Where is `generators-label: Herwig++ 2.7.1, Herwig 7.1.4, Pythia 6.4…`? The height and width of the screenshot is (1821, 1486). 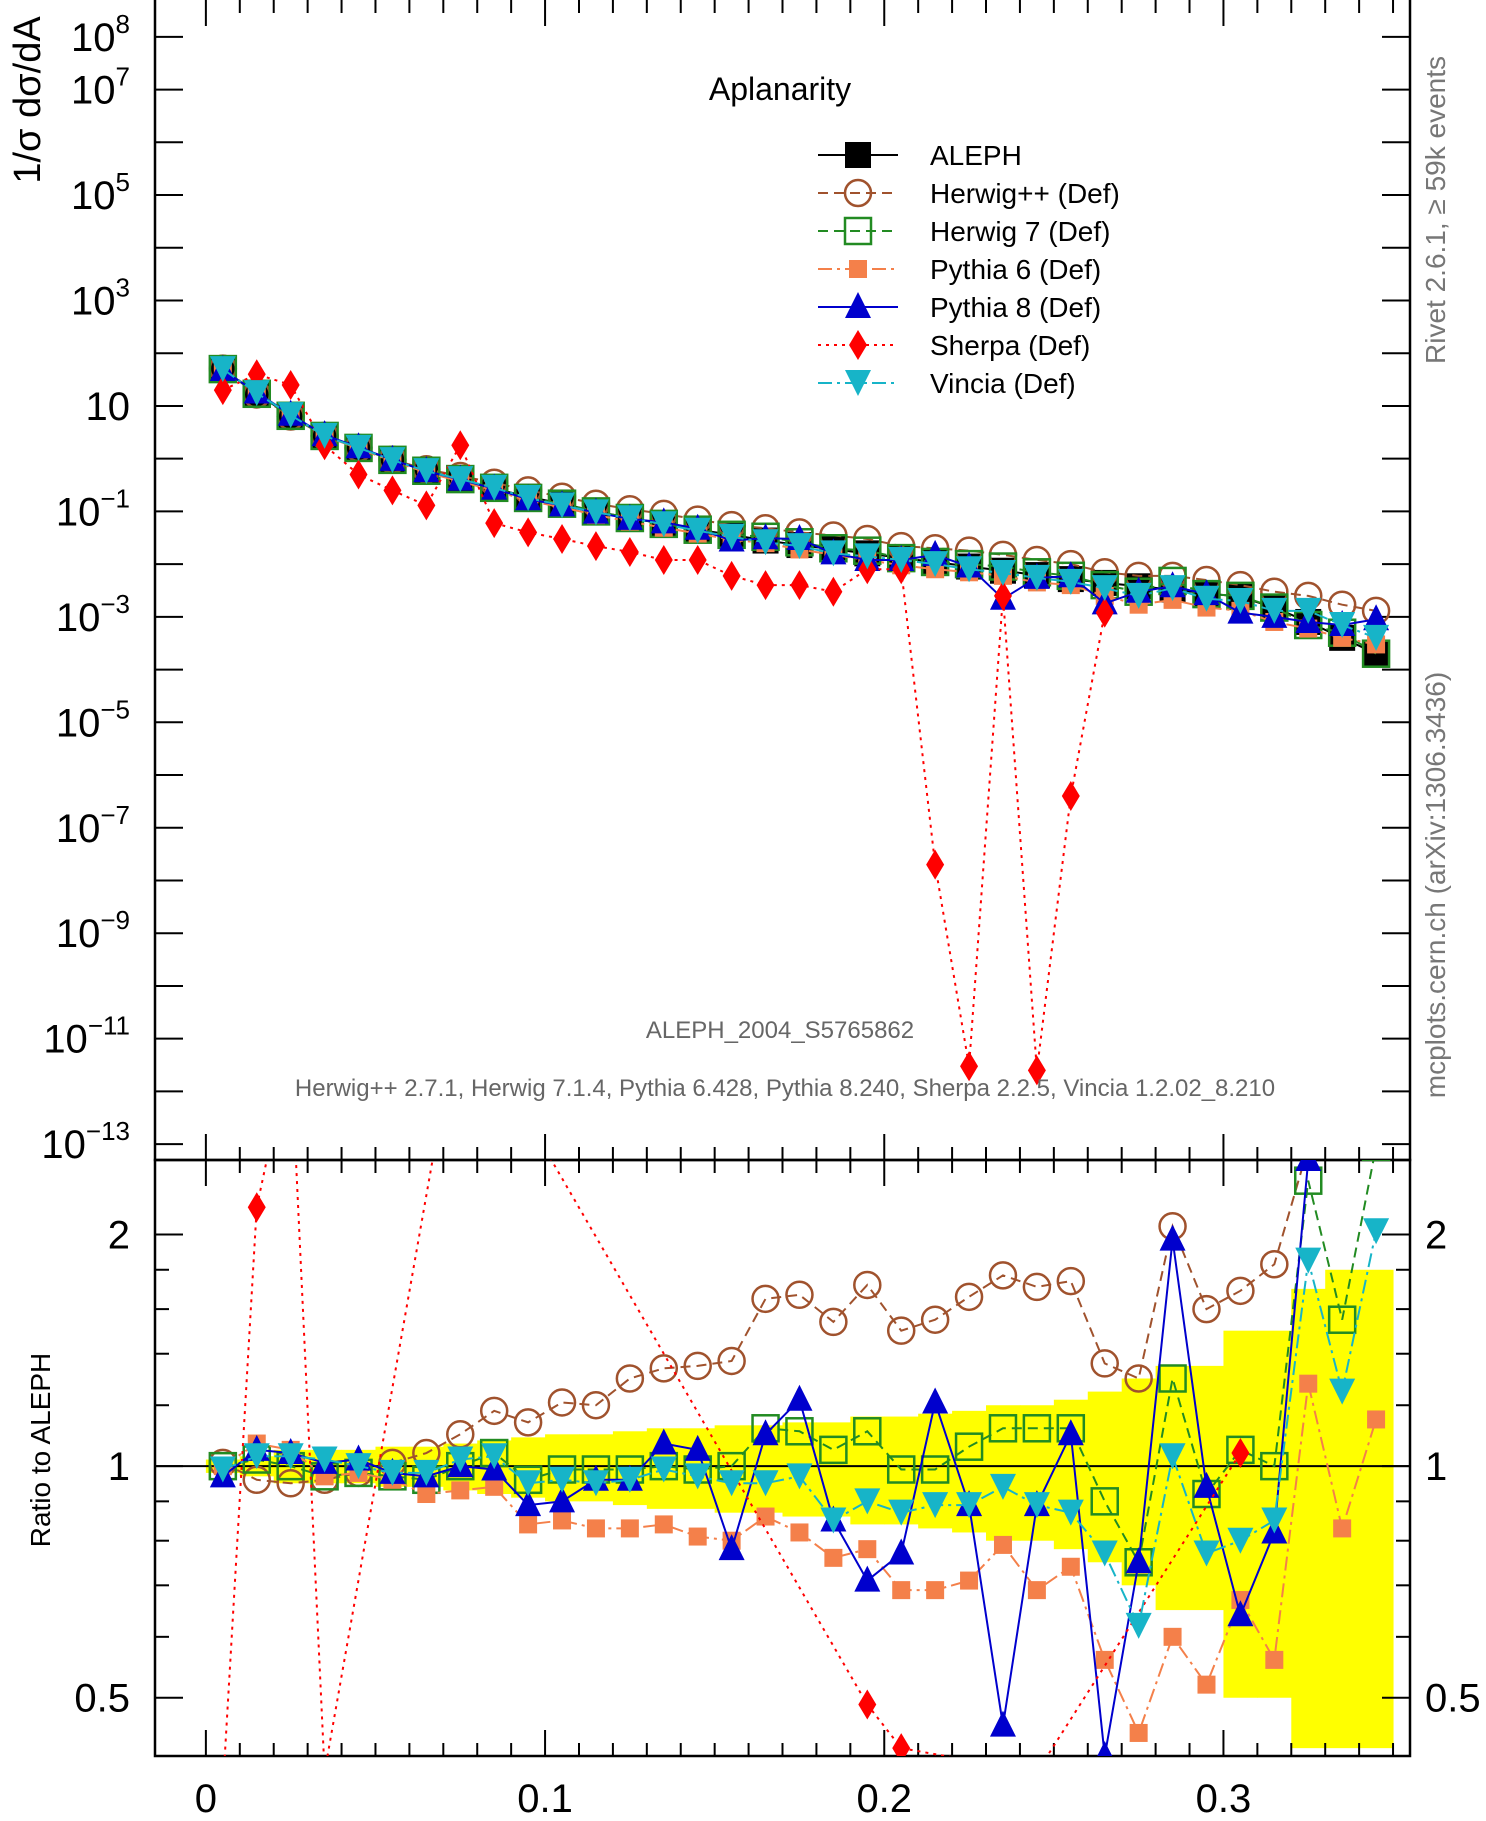
generators-label: Herwig++ 2.7.1, Herwig 7.1.4, Pythia 6.4… is located at coordinates (785, 1088).